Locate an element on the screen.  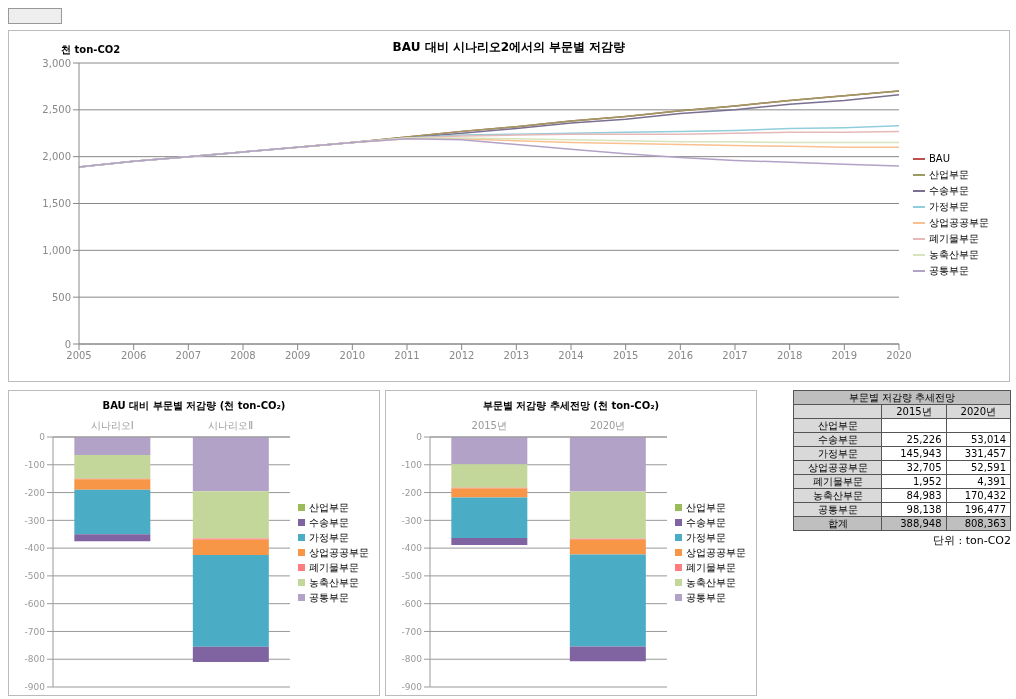
x-tick-label: 2010 is located at coordinates (352, 356).